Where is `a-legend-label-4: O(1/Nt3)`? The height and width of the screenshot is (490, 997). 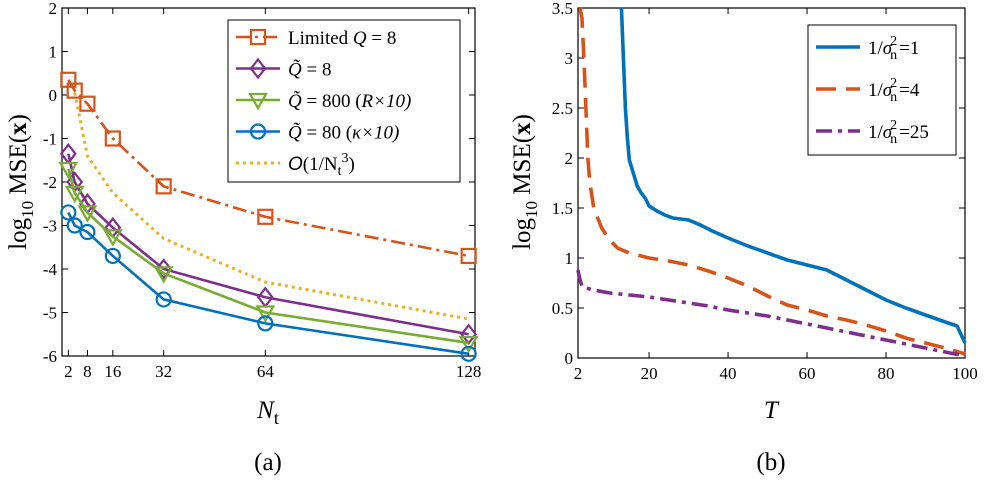 a-legend-label-4: O(1/Nt3) is located at coordinates (321, 165).